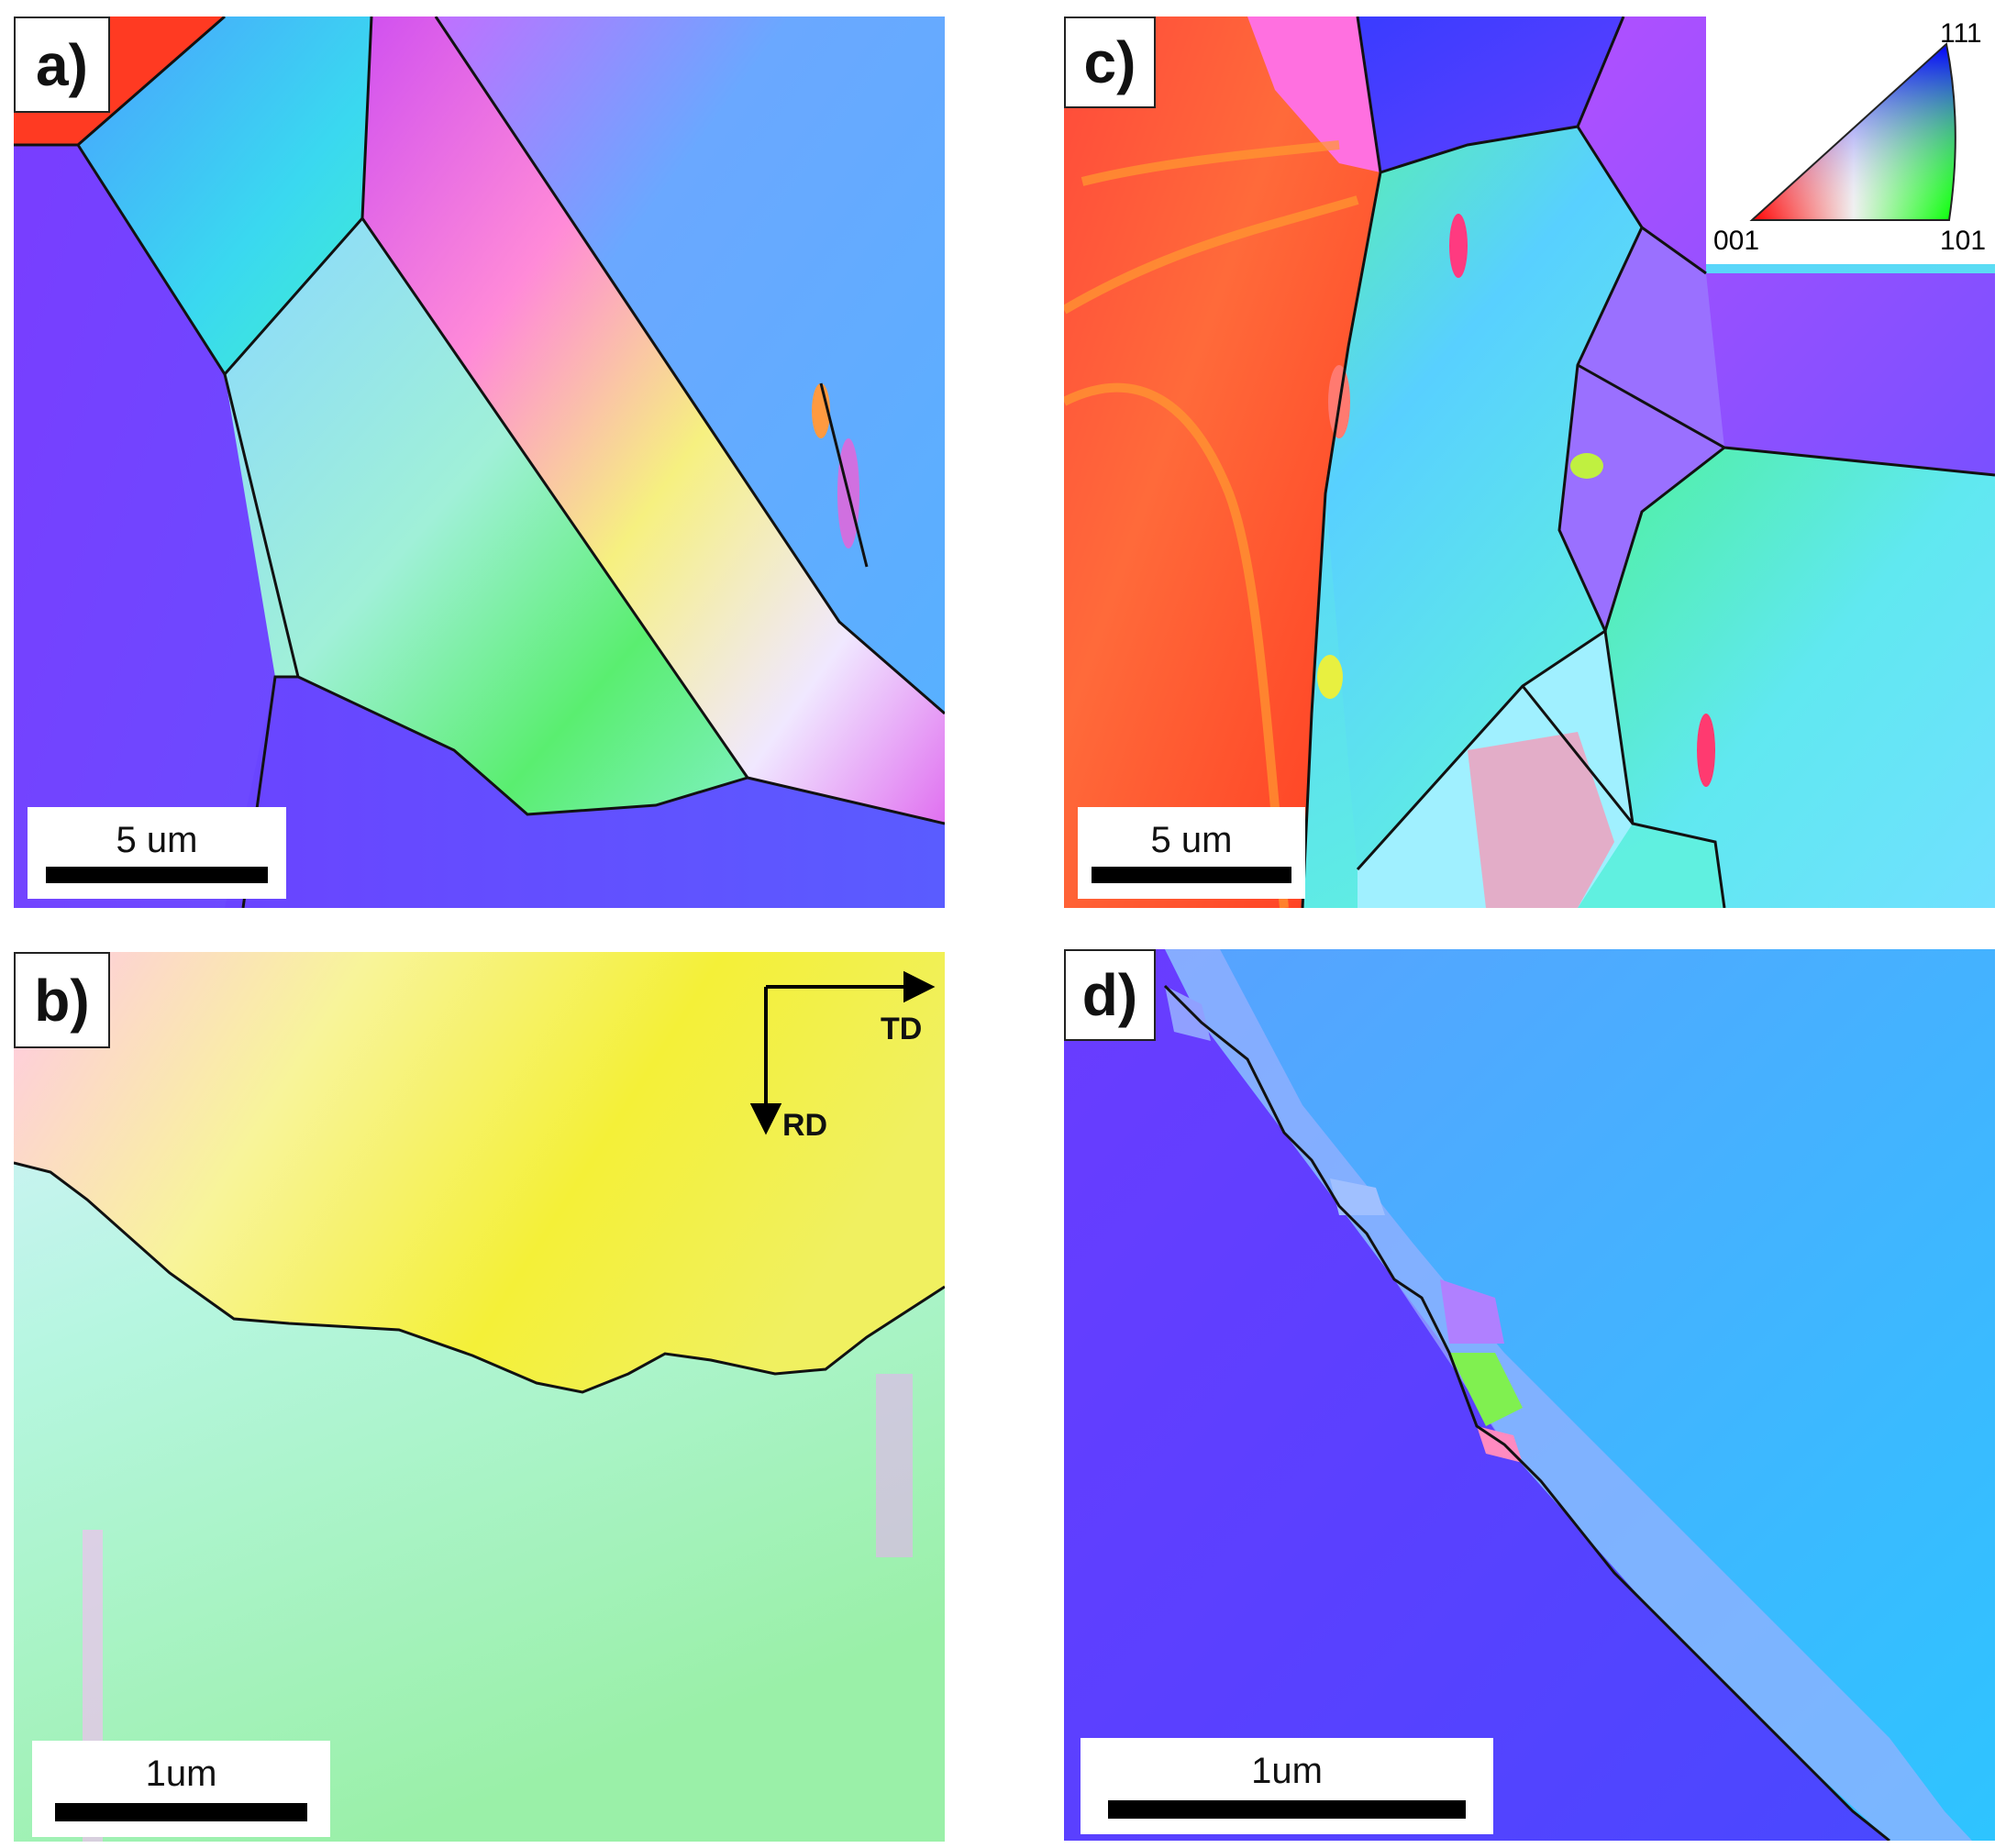  What do you see at coordinates (1961, 33) in the screenshot?
I see `legend-111-label: 111` at bounding box center [1961, 33].